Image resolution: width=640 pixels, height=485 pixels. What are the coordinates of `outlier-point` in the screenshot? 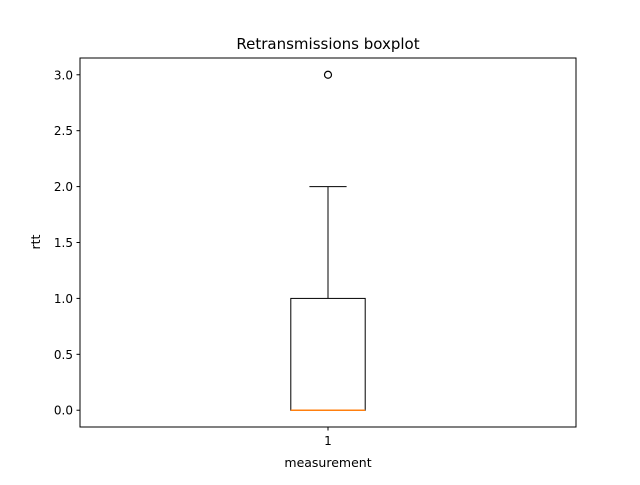 It's located at (328, 74).